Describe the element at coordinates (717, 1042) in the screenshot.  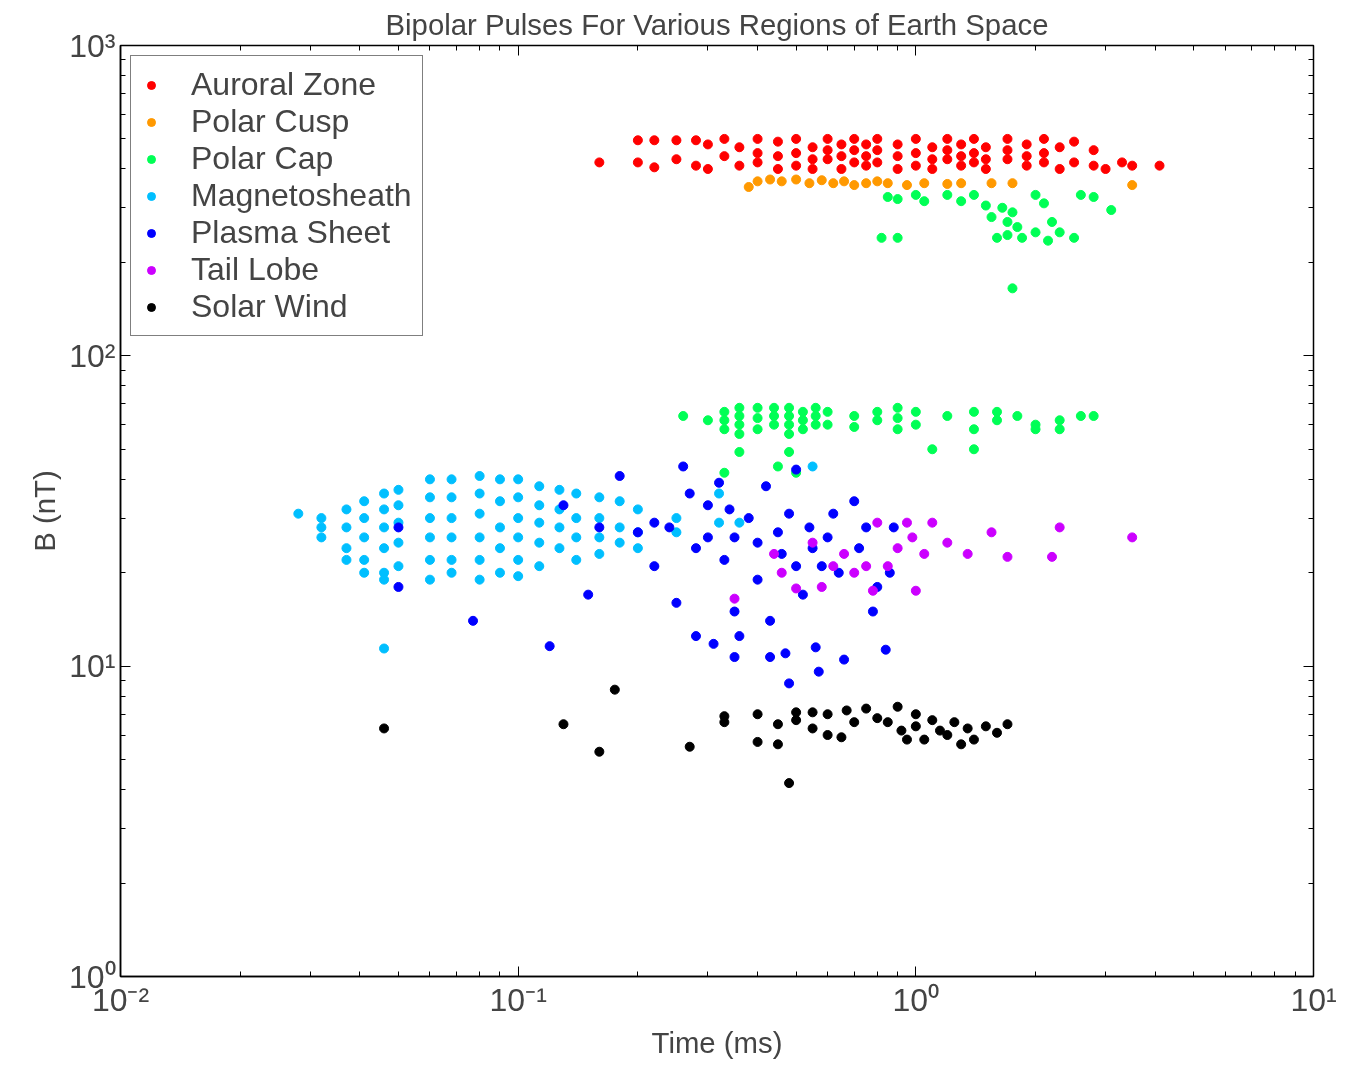
I see `x-axis-title: Time (ms)` at that location.